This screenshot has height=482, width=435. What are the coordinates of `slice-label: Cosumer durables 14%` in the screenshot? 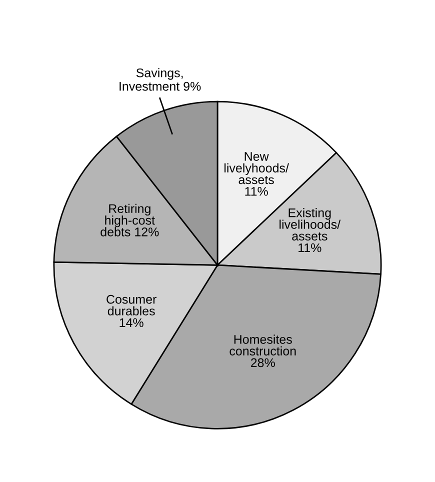 It's located at (131, 311).